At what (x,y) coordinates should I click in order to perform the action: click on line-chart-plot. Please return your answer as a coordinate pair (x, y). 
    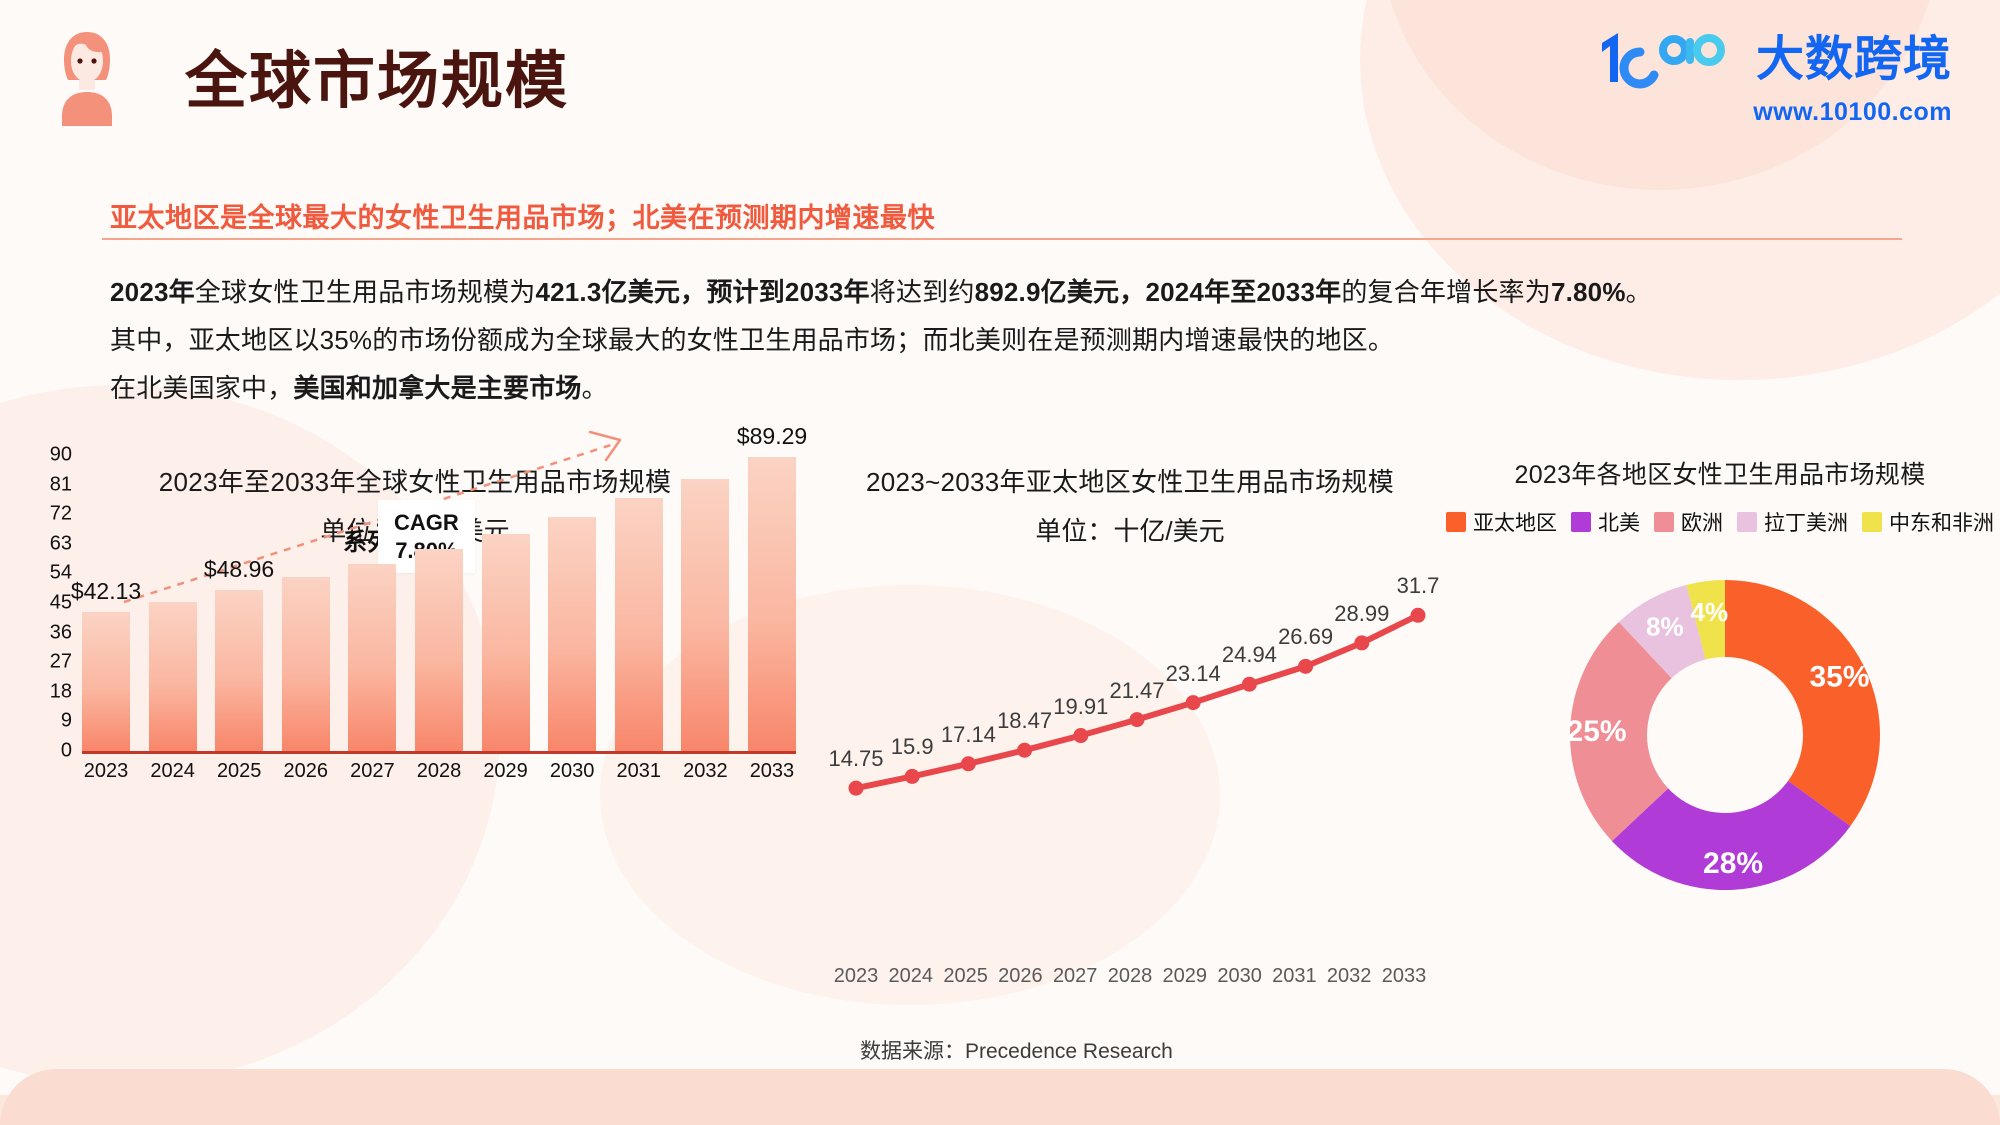
    Looking at the image, I should click on (1137, 701).